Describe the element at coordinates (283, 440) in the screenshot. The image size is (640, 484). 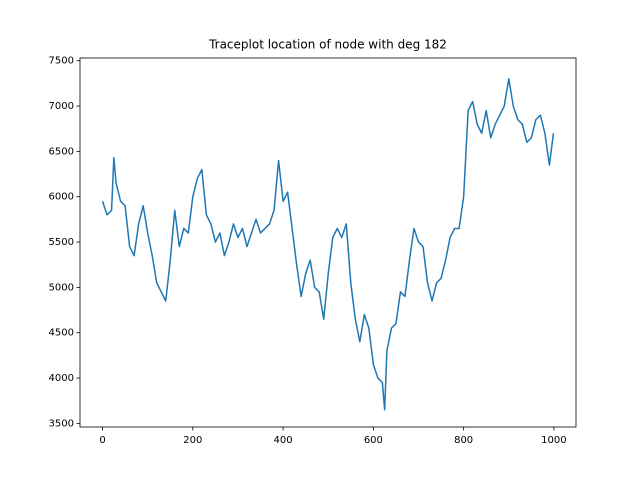
I see `x-tick-label: 400` at that location.